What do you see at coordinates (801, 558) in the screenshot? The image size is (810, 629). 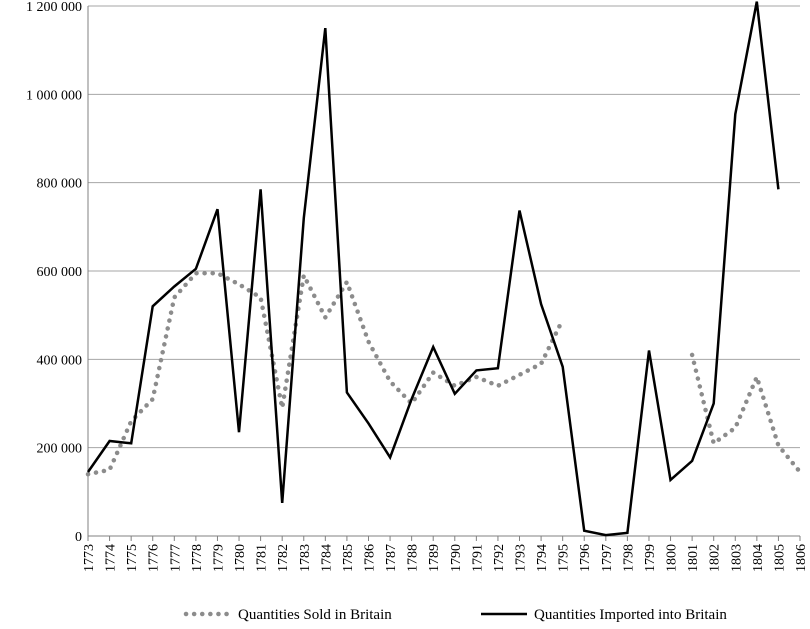 I see `x-tick-label: 1806` at bounding box center [801, 558].